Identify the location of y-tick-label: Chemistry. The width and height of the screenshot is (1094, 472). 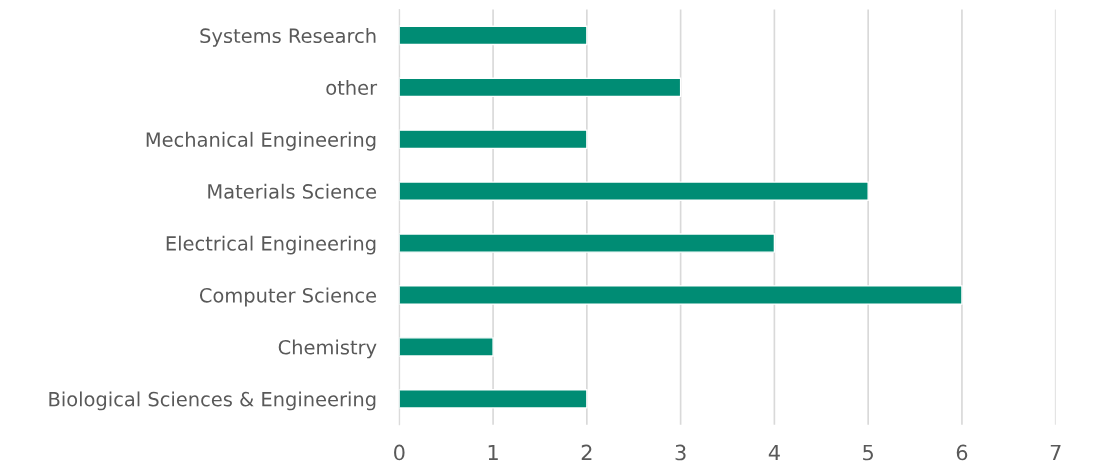
(327, 349).